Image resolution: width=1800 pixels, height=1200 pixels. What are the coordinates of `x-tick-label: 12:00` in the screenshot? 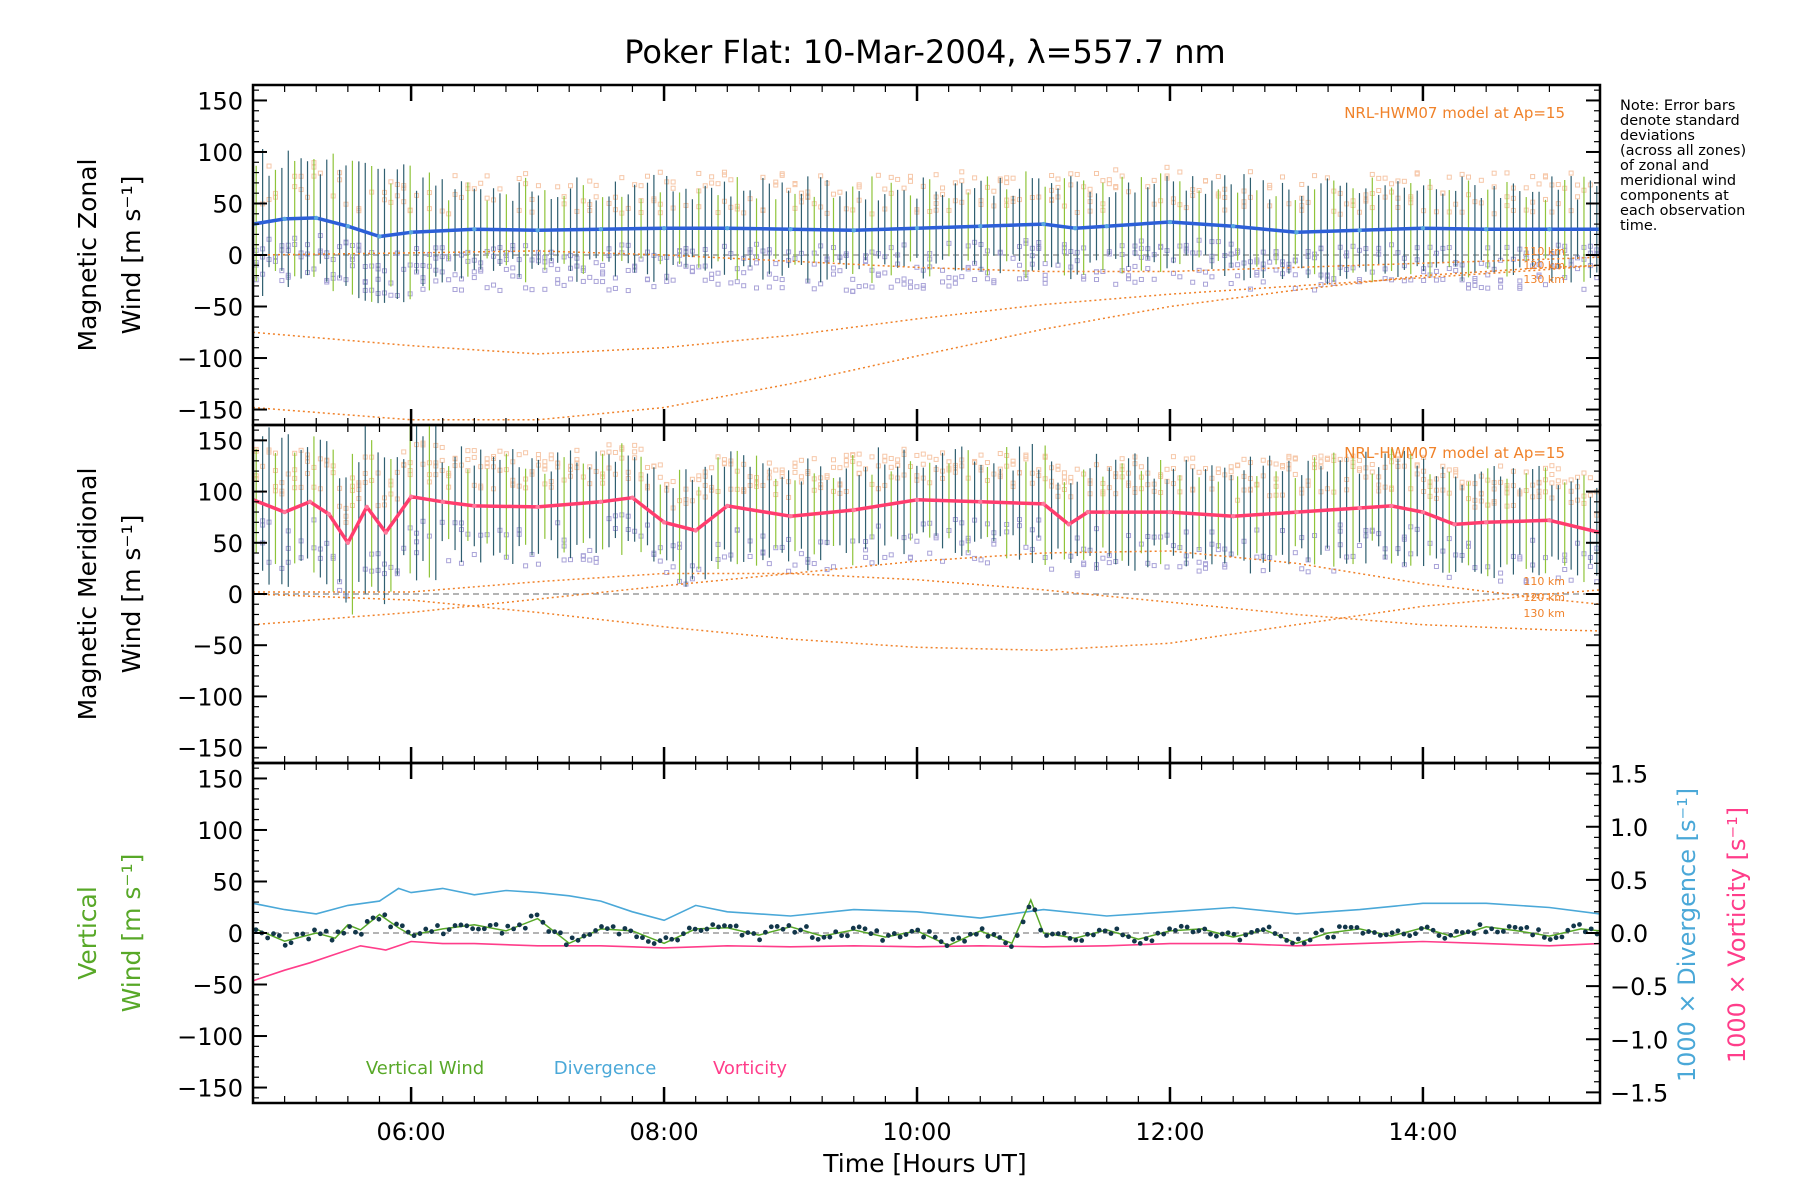 It's located at (1169, 1132).